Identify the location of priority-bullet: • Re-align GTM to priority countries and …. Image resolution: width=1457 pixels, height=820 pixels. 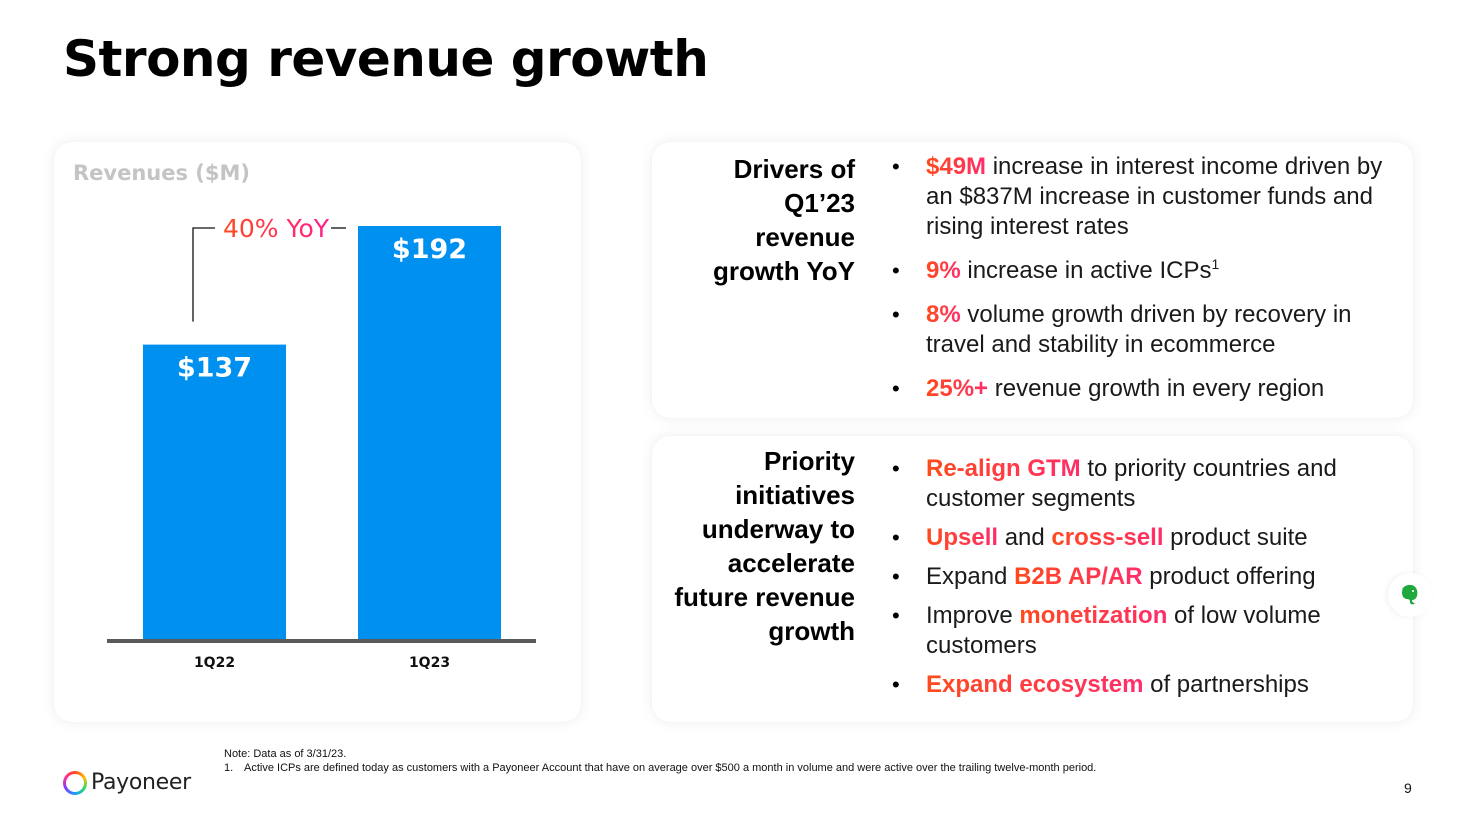
(1145, 484).